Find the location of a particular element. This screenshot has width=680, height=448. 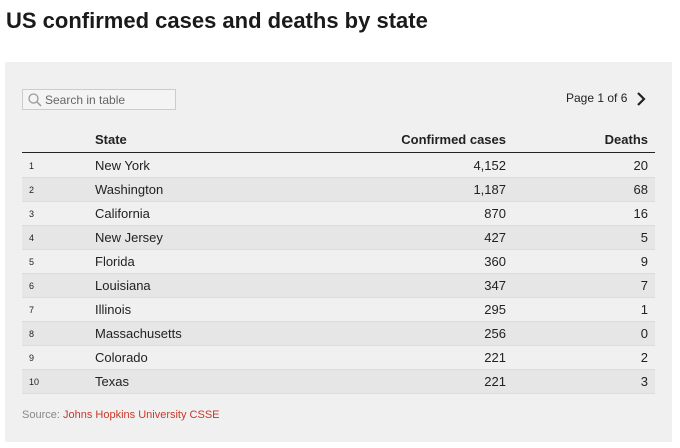

cell: 16 is located at coordinates (640, 213).